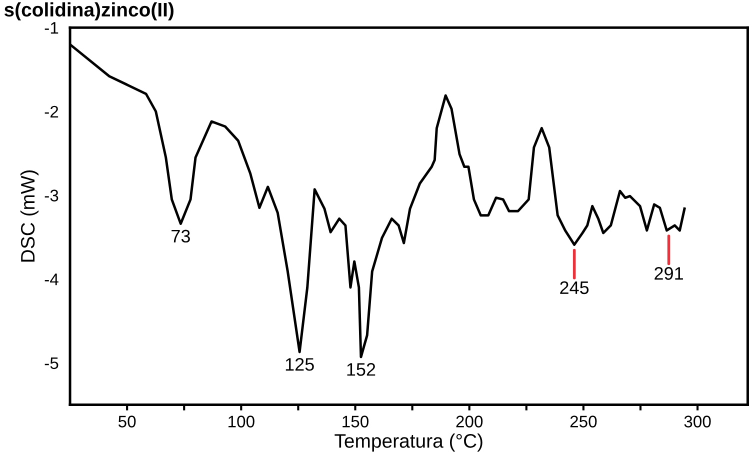 The height and width of the screenshot is (460, 753). I want to click on annotation: 291, so click(668, 273).